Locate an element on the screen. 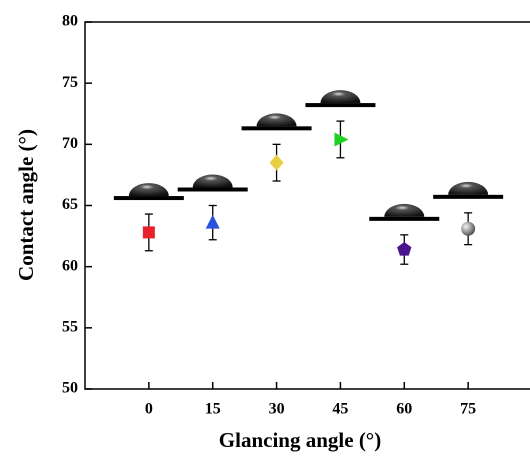 The width and height of the screenshot is (530, 458). x-tick-label: 0 is located at coordinates (149, 409).